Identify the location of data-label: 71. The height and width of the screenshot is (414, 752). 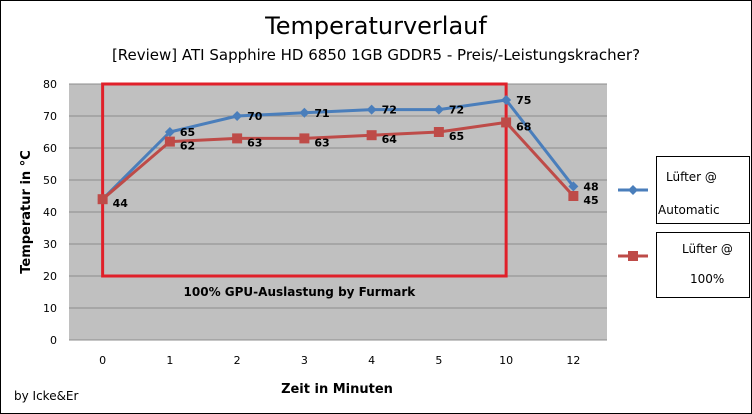
(321, 113).